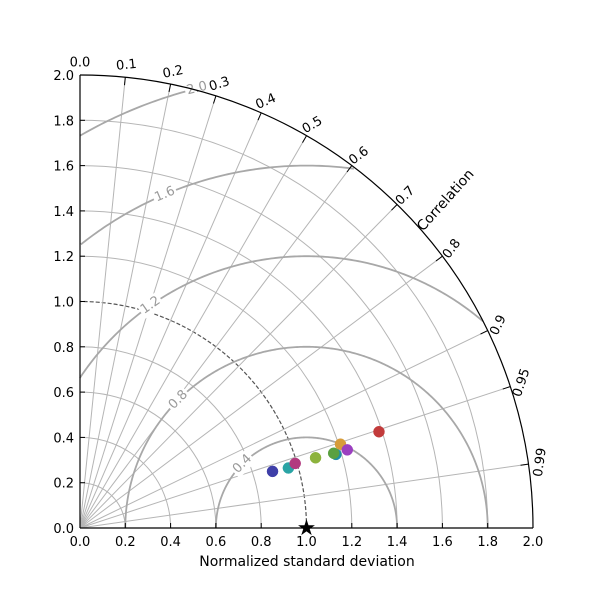 Image resolution: width=600 pixels, height=600 pixels. Describe the element at coordinates (63, 348) in the screenshot. I see `y-tick-label: 0.8` at that location.